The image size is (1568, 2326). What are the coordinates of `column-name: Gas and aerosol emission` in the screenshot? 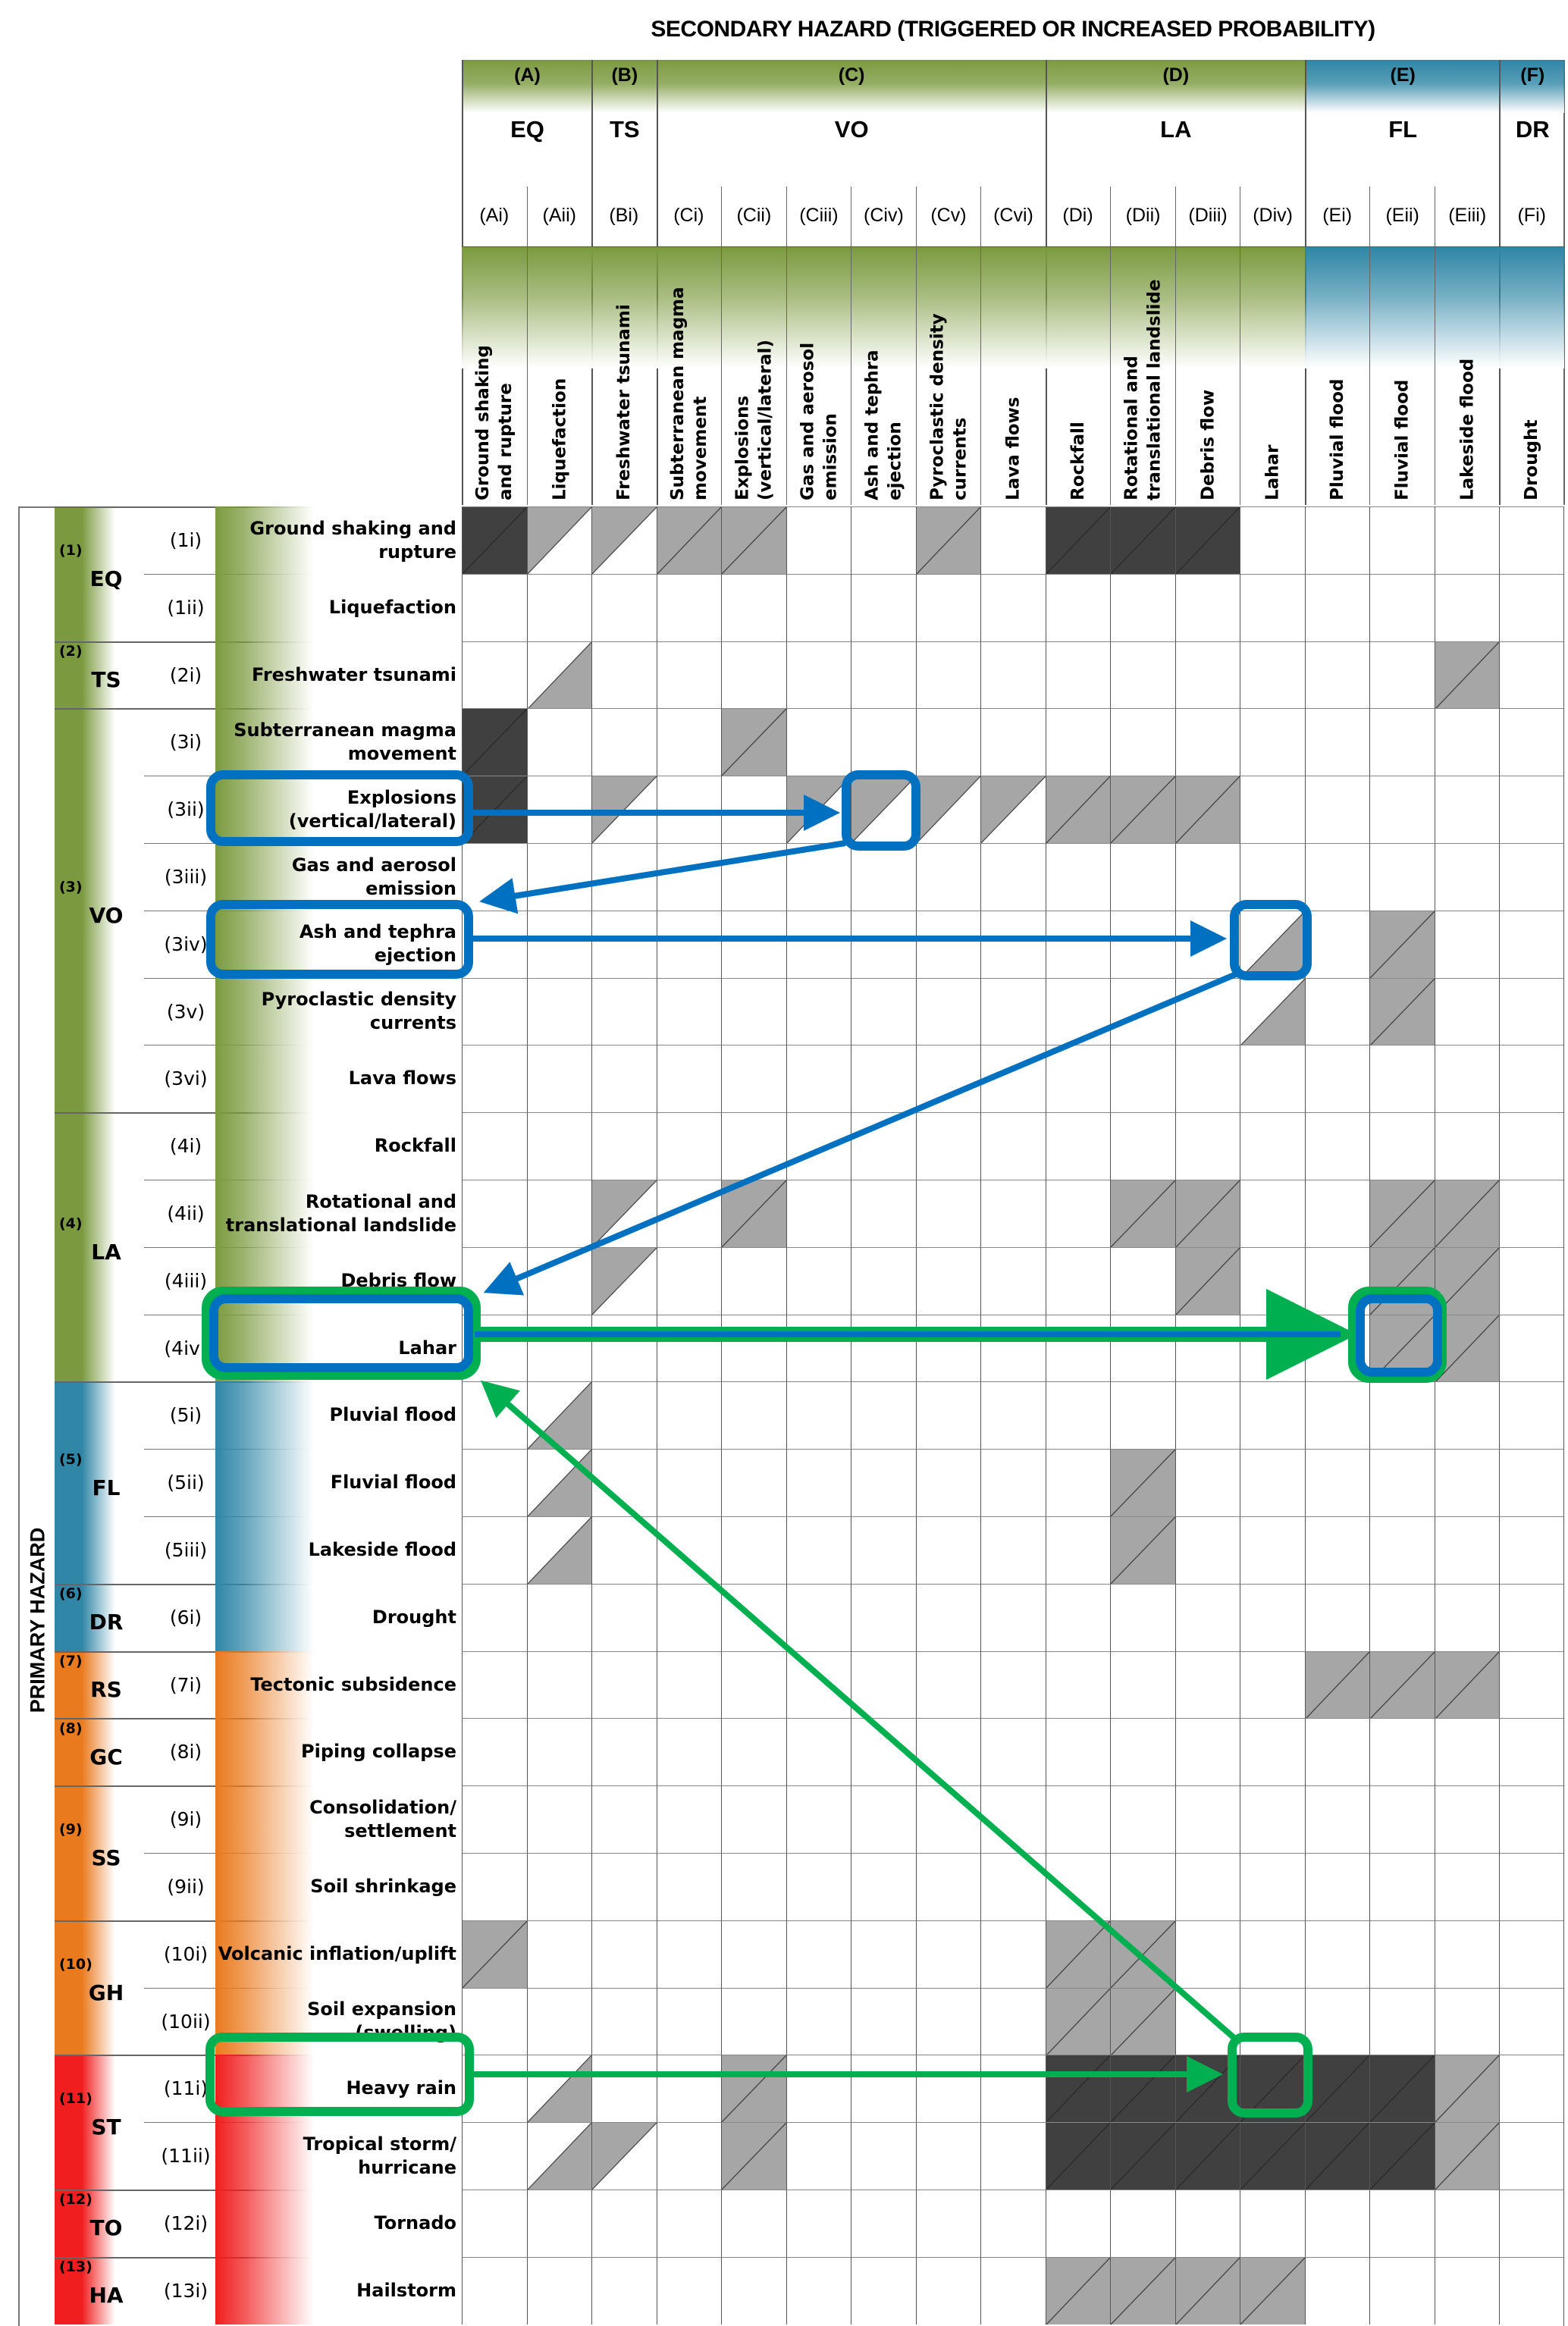 It's located at (819, 421).